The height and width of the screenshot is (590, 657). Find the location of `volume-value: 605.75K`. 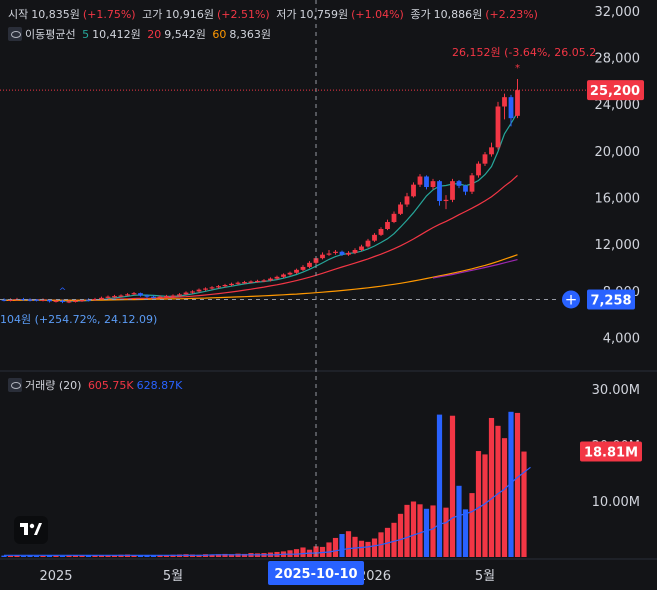

volume-value: 605.75K is located at coordinates (110, 385).